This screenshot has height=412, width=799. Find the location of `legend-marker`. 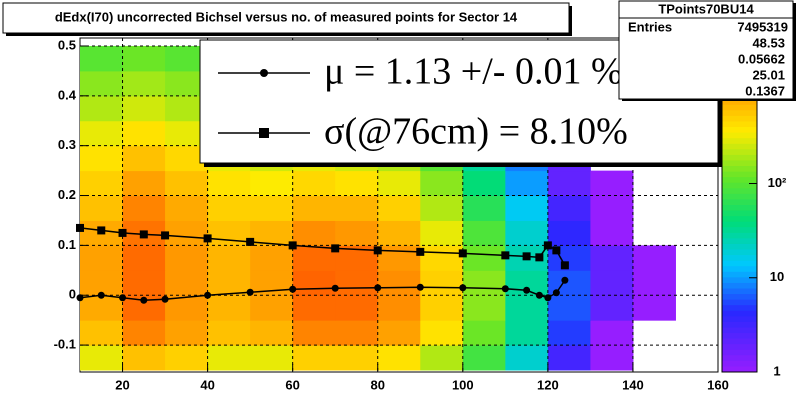

legend-marker is located at coordinates (264, 73).